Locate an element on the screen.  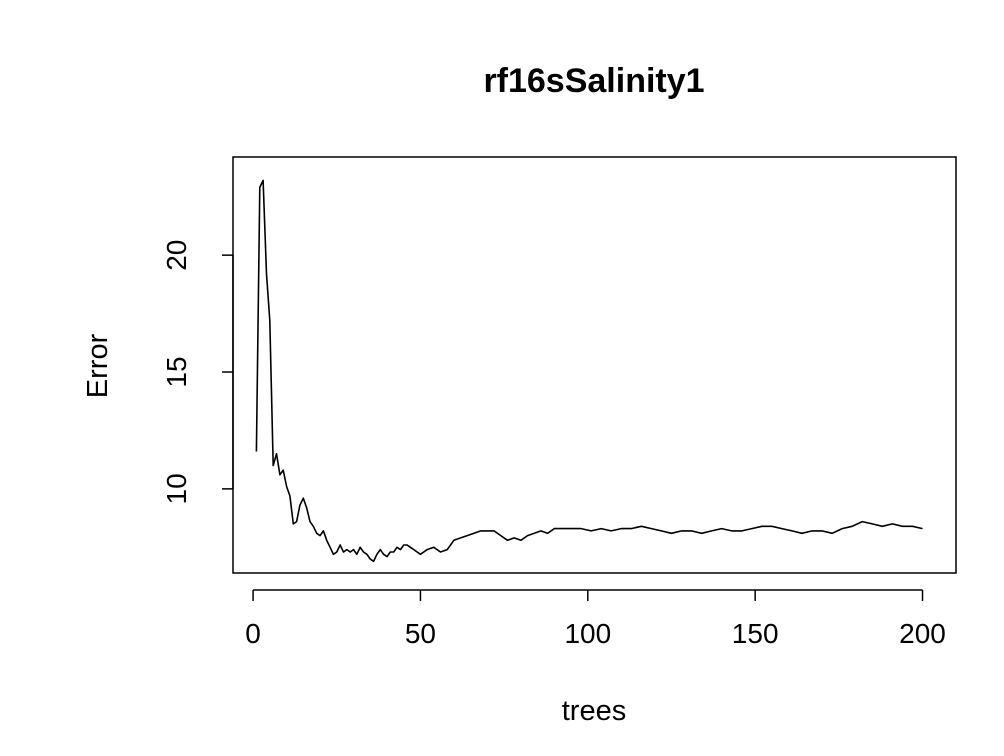
x-tick-label: 150 is located at coordinates (755, 633).